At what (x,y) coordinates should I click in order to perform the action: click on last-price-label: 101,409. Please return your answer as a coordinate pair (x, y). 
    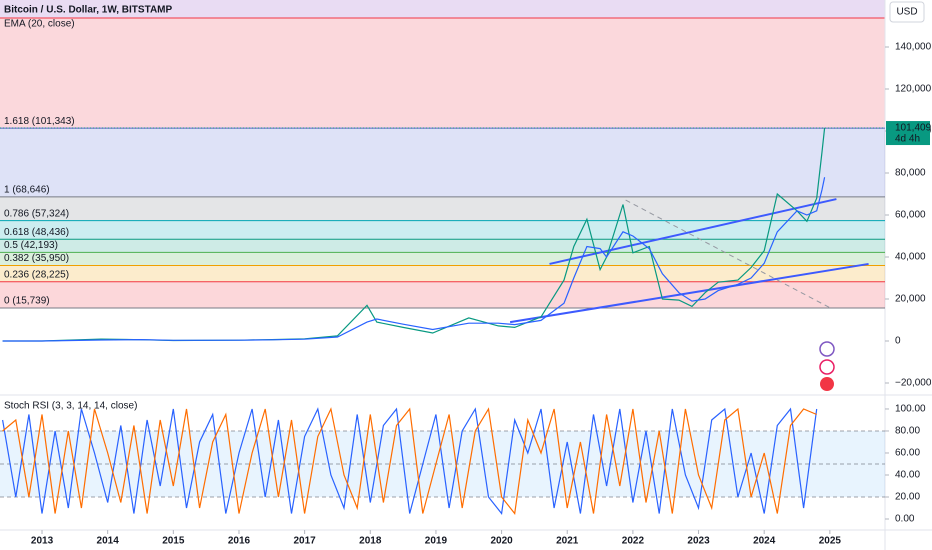
    Looking at the image, I should click on (913, 128).